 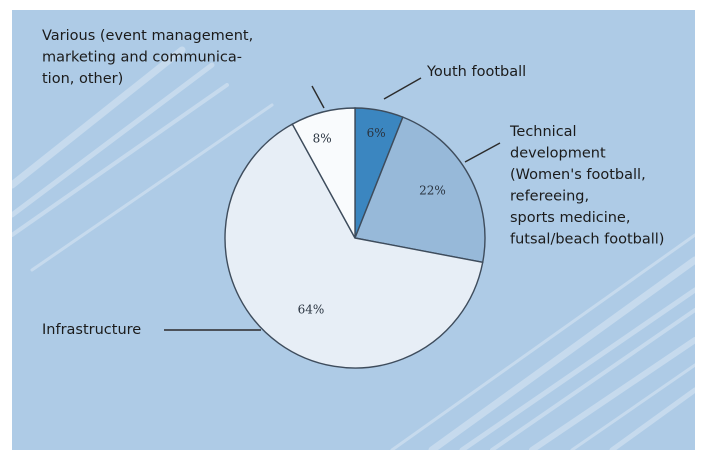 I want to click on leader-line-various-event-management, so click(x=318, y=97).